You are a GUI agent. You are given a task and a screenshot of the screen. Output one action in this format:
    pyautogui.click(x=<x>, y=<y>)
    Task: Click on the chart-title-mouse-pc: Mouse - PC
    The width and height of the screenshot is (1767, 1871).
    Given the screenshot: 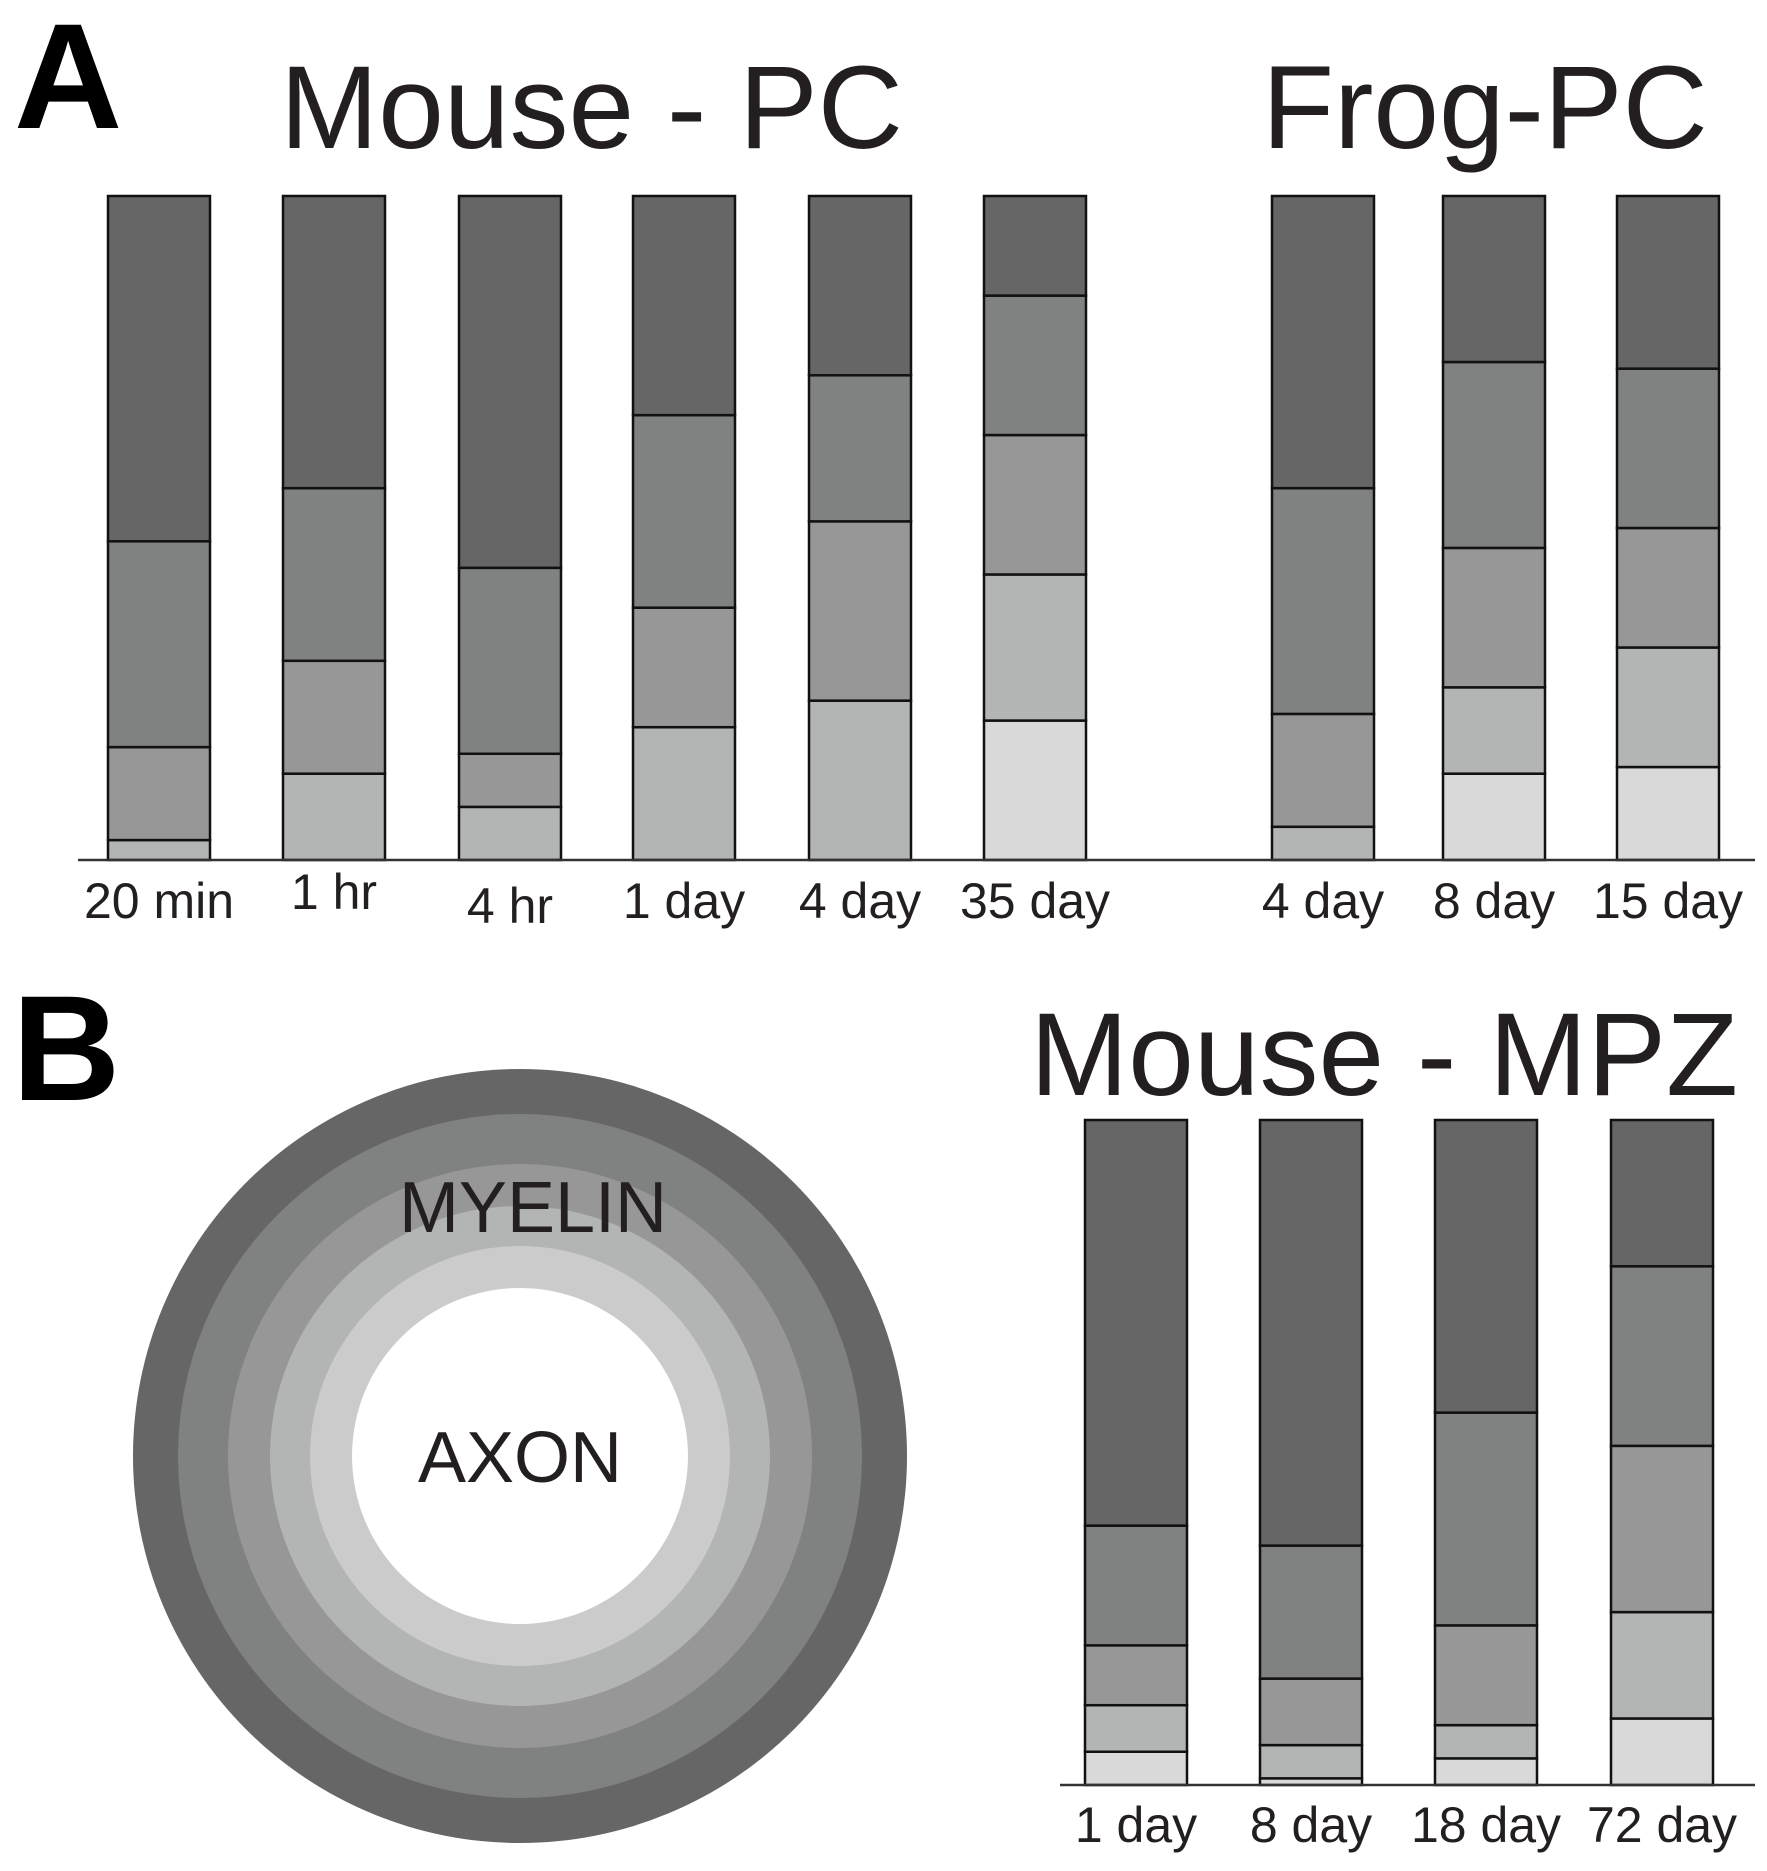 What is the action you would take?
    pyautogui.click(x=591, y=108)
    